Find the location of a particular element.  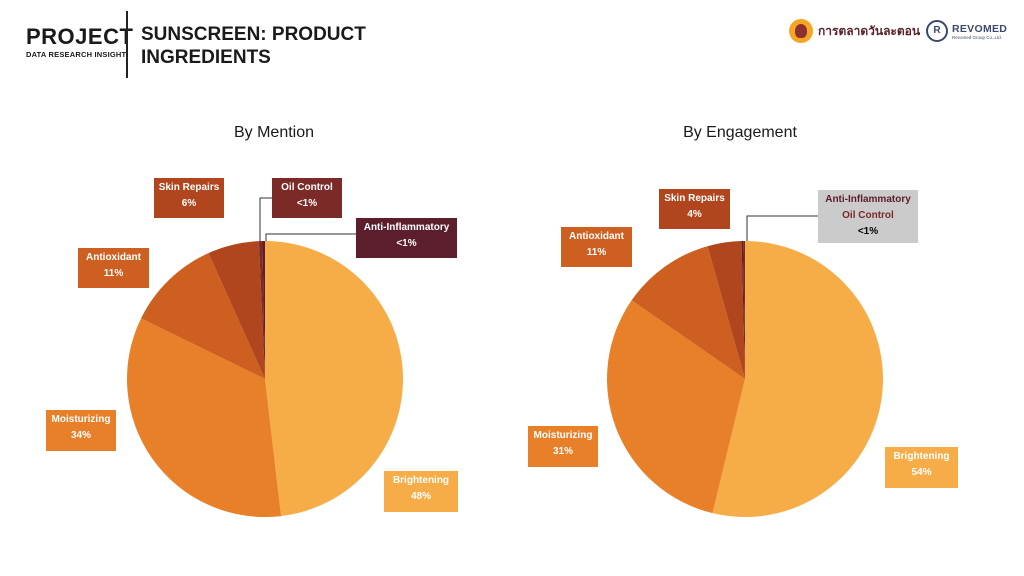

data-label-1-moisturizing: Moisturizing 31% is located at coordinates (563, 446).